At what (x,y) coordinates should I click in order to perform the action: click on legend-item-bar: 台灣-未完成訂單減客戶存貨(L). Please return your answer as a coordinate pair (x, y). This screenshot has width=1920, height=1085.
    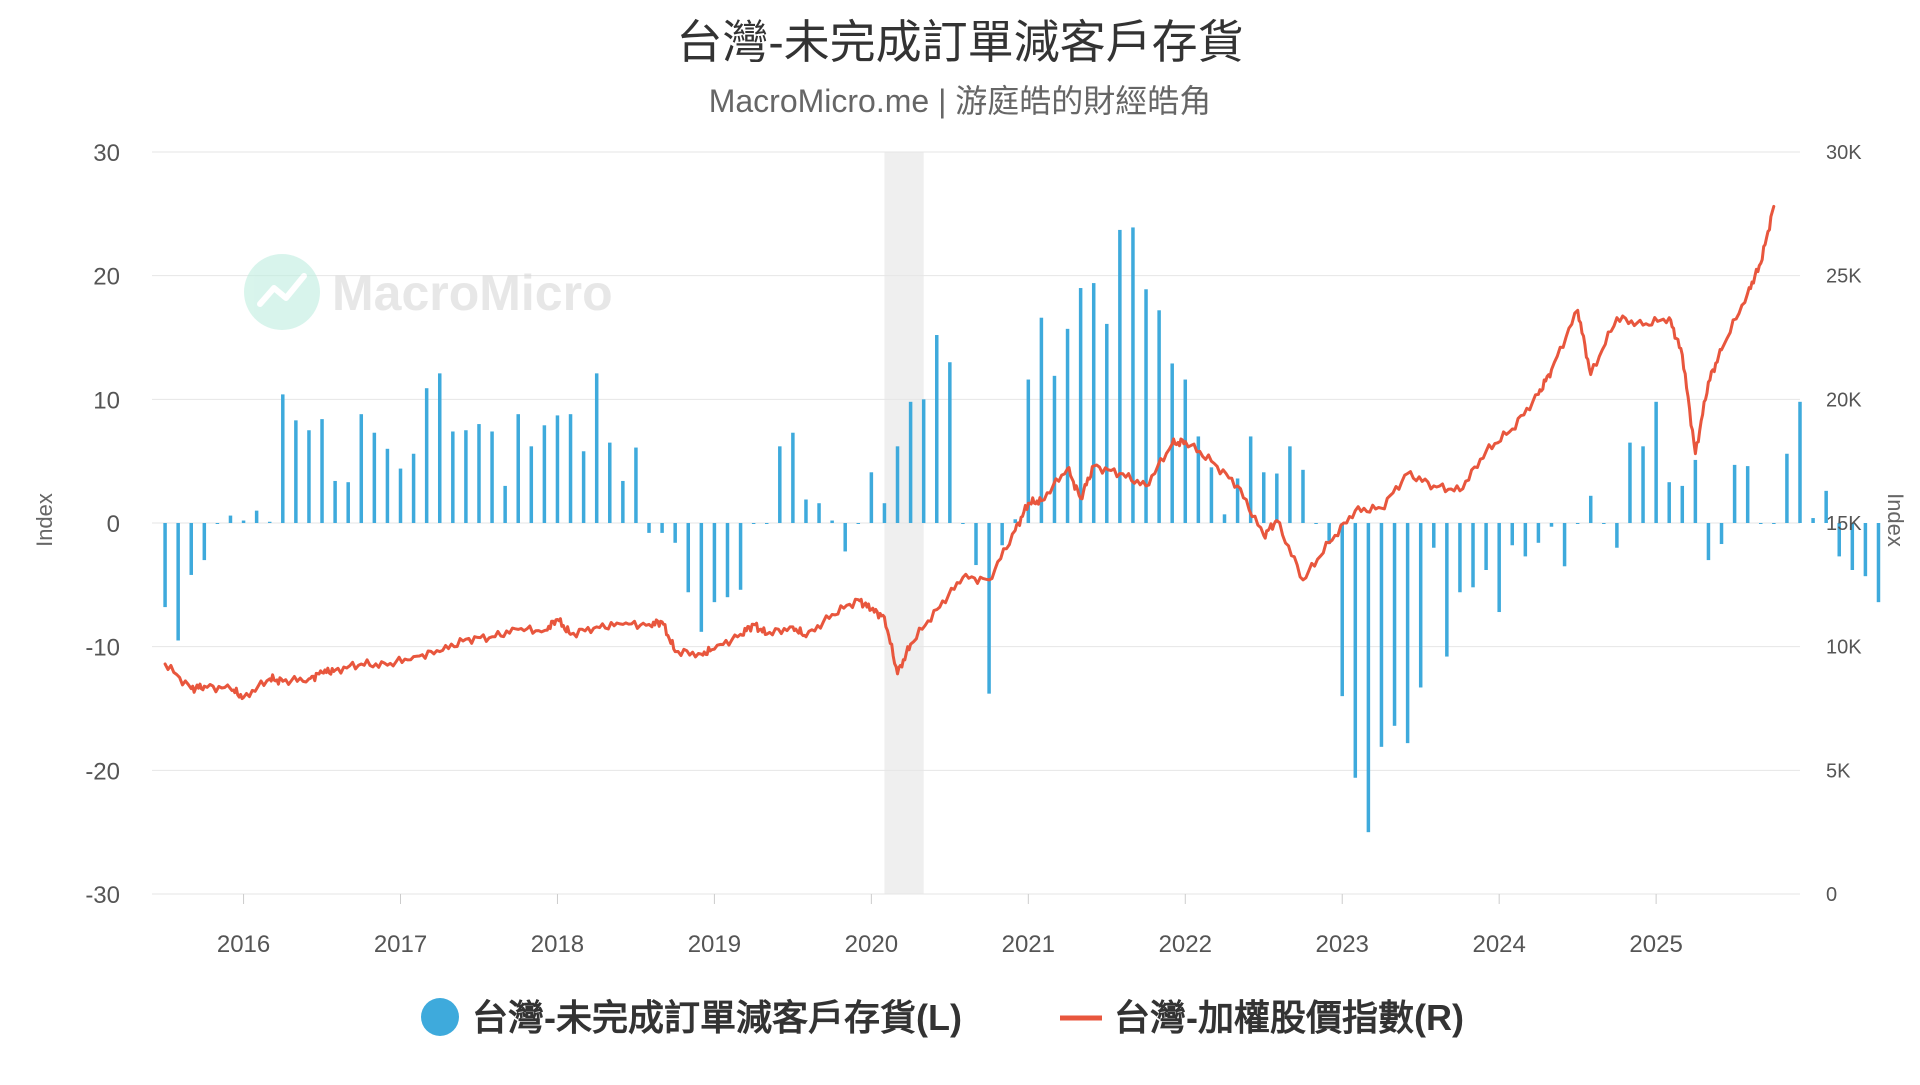
    Looking at the image, I should click on (691, 1017).